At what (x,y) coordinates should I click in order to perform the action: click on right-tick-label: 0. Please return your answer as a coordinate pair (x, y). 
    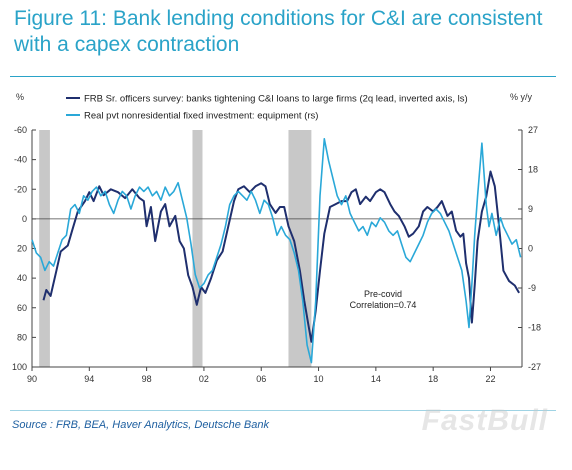
    Looking at the image, I should click on (530, 249).